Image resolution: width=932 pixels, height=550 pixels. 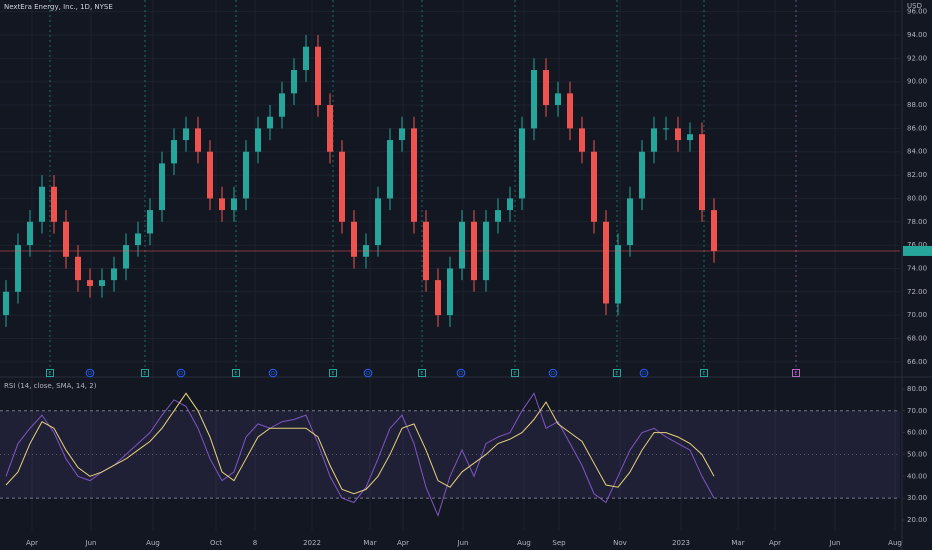 What do you see at coordinates (917, 35) in the screenshot?
I see `y-tick-label: 94.00` at bounding box center [917, 35].